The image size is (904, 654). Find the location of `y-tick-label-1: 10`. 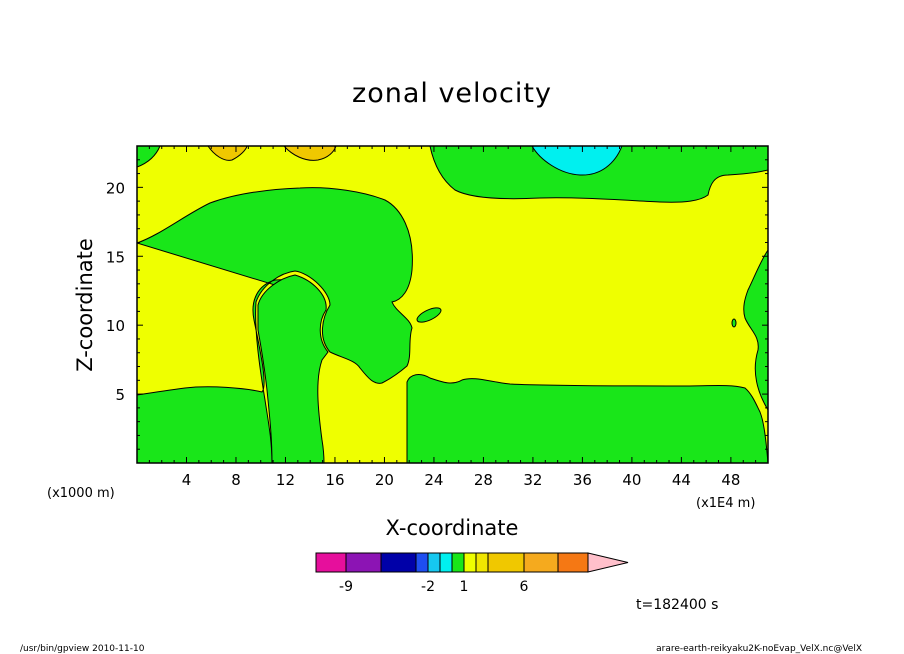

y-tick-label-1: 10 is located at coordinates (115, 326).